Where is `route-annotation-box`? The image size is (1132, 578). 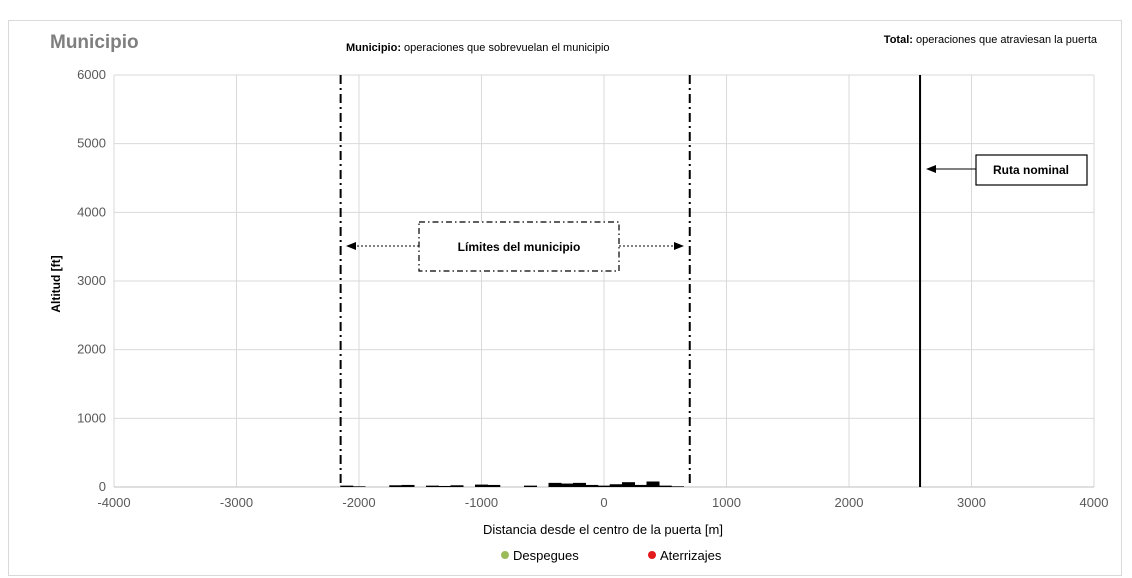
route-annotation-box is located at coordinates (1031, 170).